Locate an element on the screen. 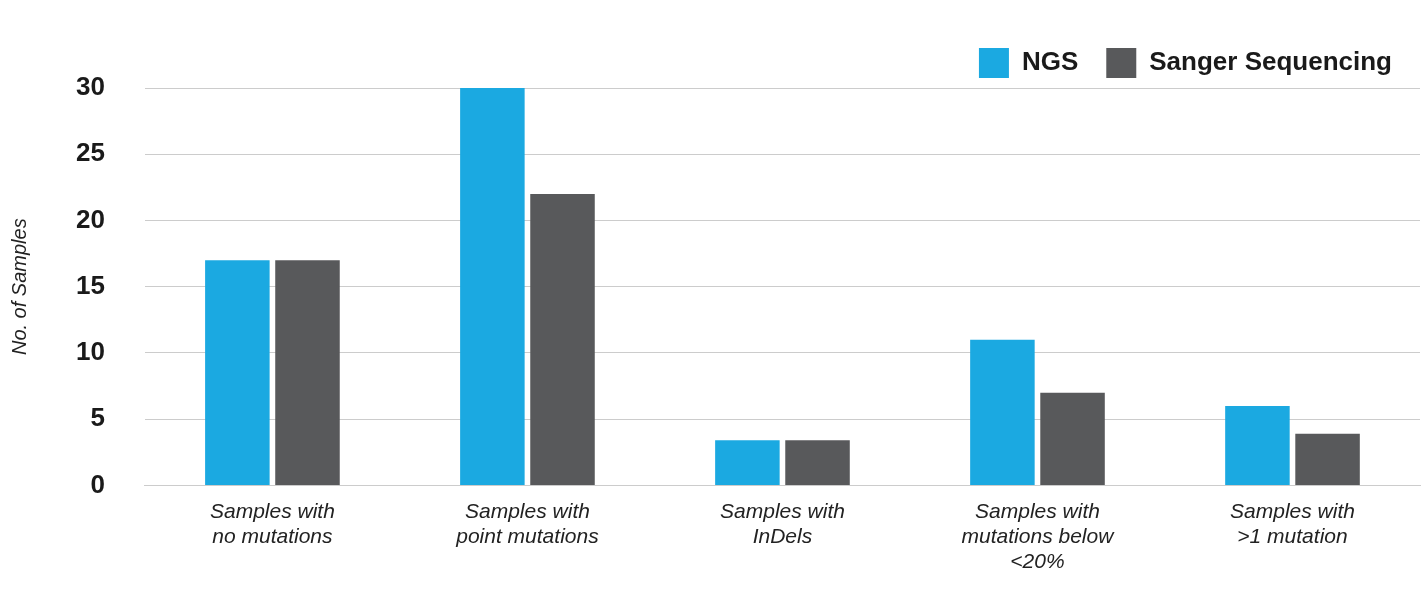 The image size is (1424, 589). y-tick-label: 5 is located at coordinates (97, 417).